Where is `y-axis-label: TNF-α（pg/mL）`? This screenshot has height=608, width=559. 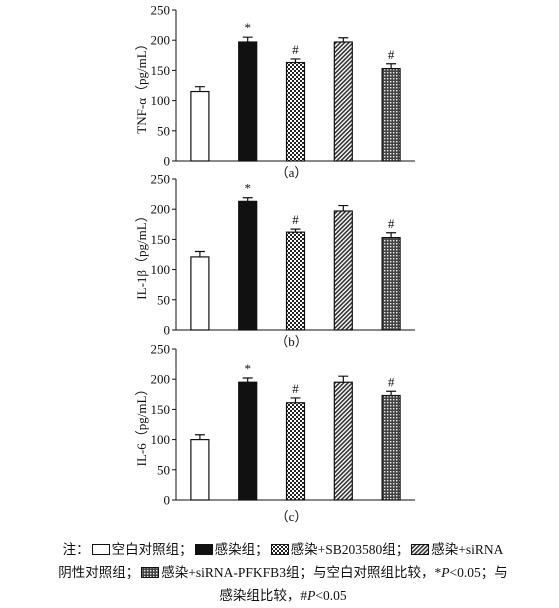
y-axis-label: TNF-α（pg/mL） is located at coordinates (141, 85).